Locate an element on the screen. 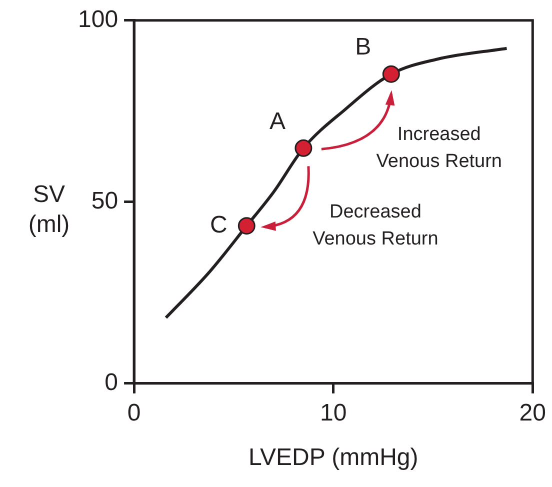 This screenshot has width=552, height=487. annotation: B is located at coordinates (363, 47).